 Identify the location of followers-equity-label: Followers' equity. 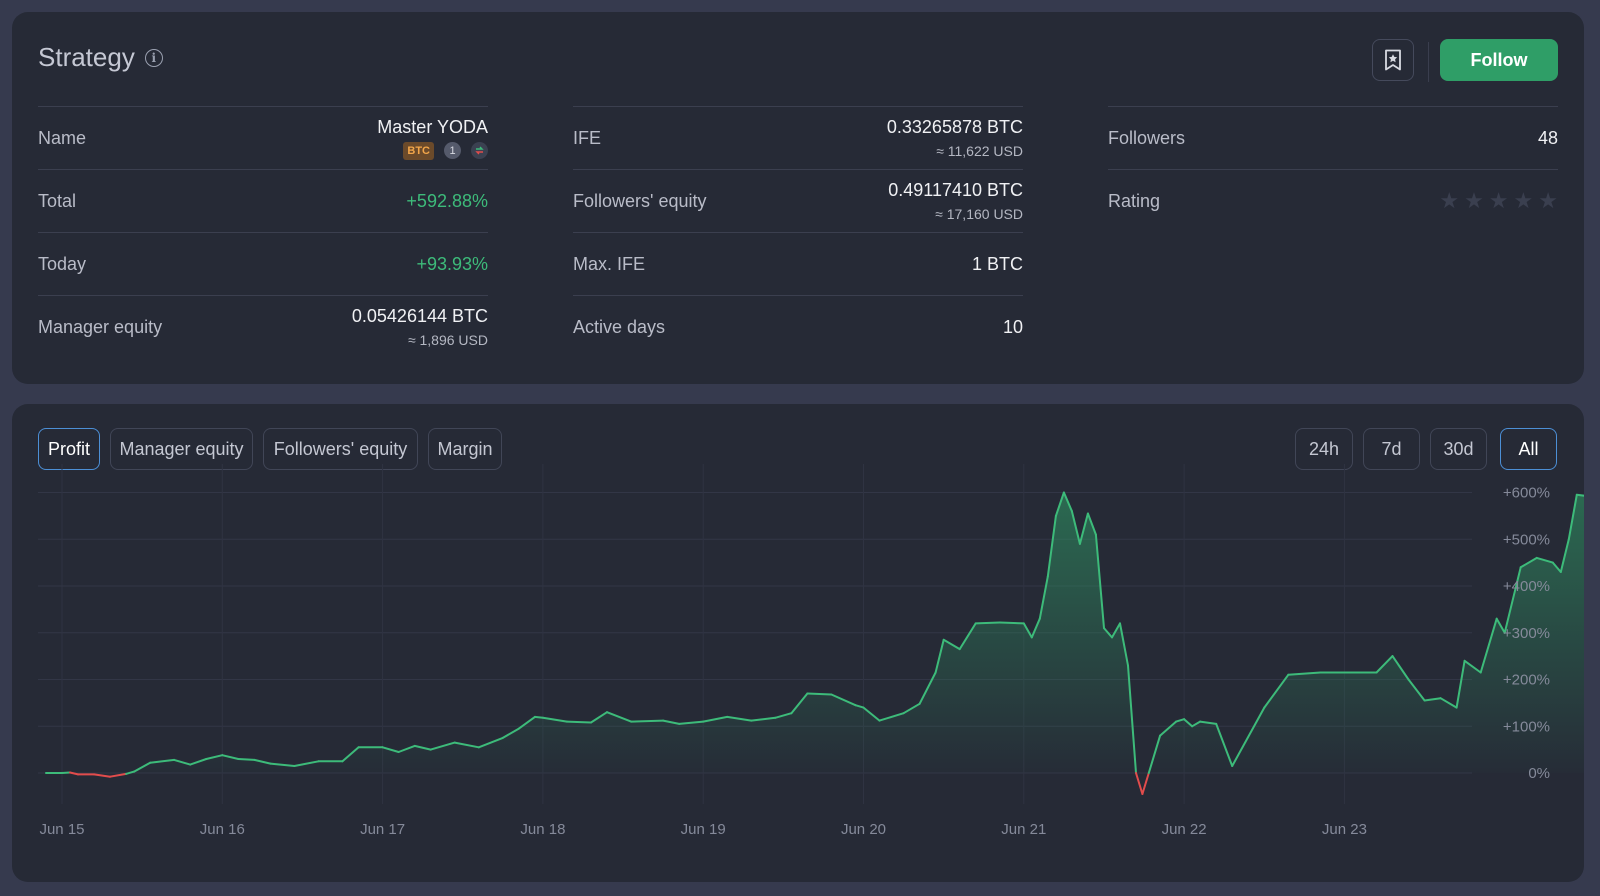
(640, 200).